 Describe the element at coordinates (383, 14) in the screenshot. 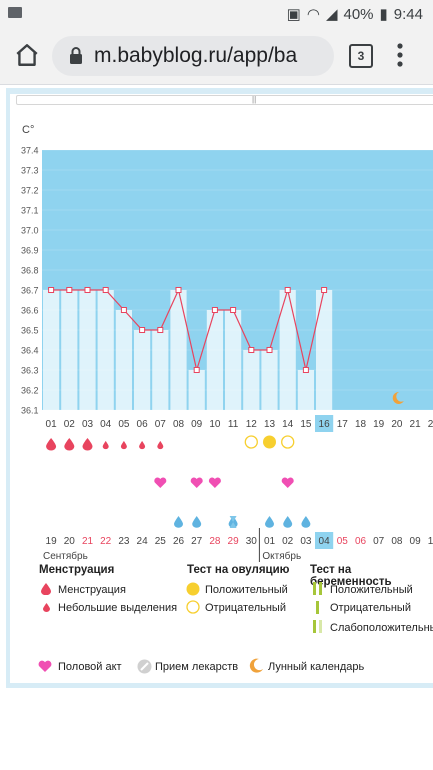

I see `battery-icon: ▮` at that location.